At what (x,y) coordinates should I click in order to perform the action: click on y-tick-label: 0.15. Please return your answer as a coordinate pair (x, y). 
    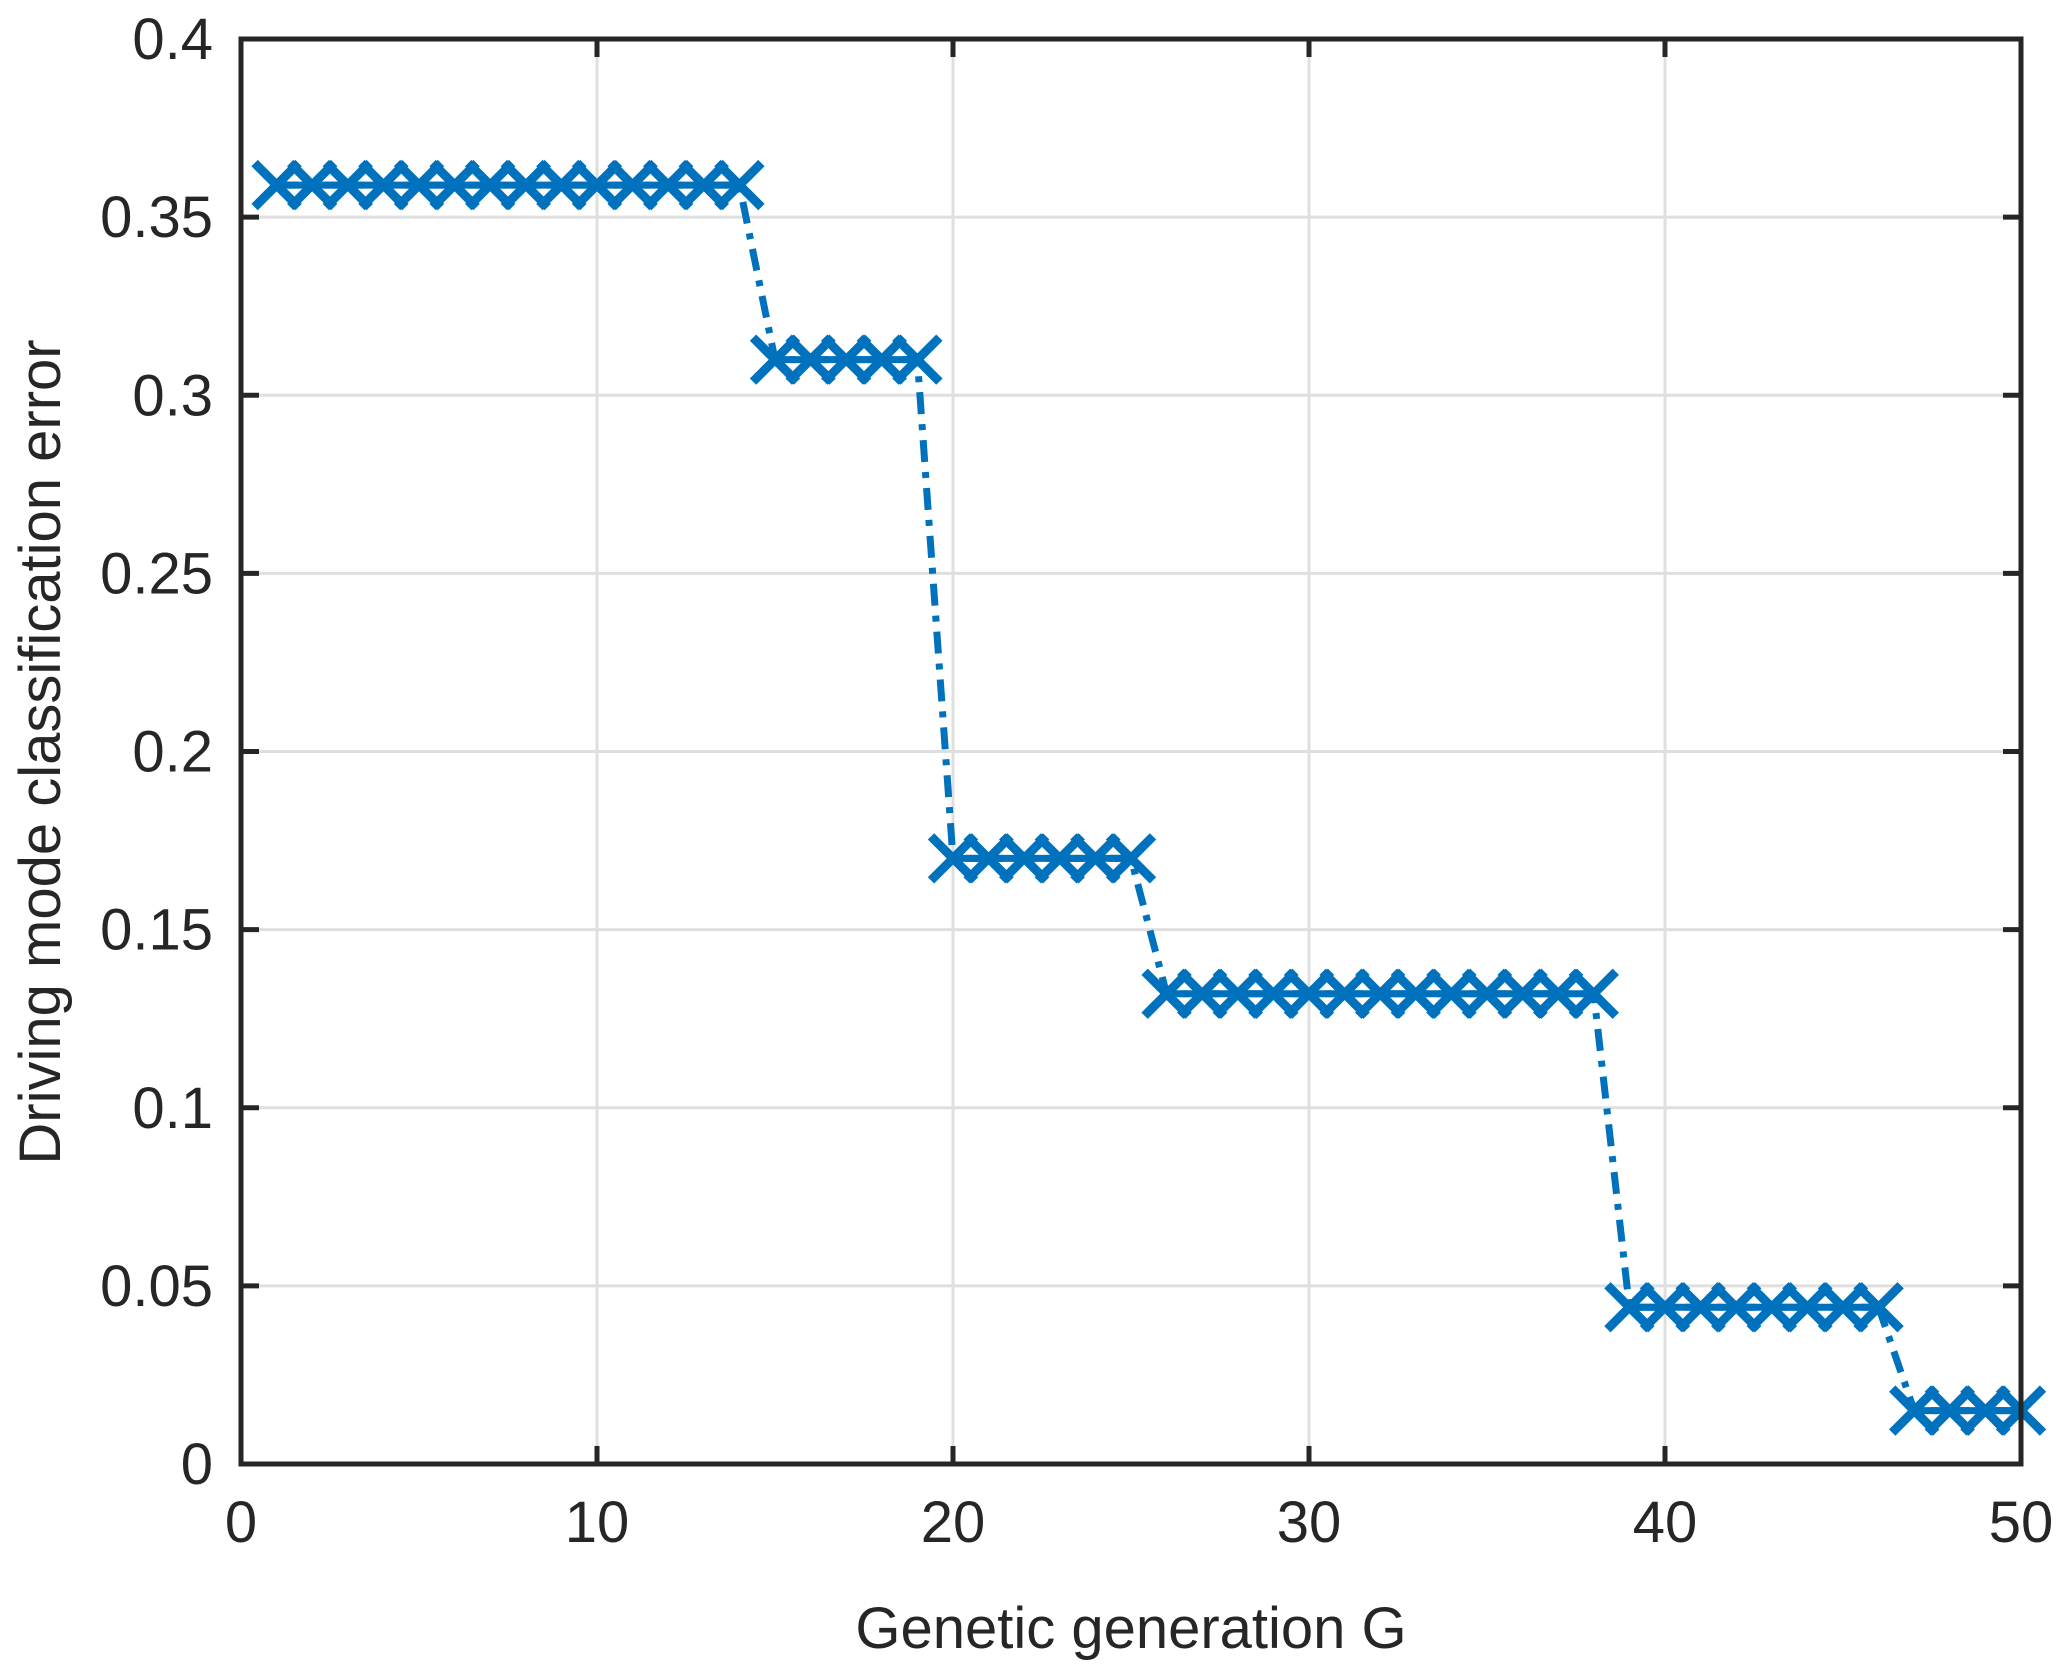
    Looking at the image, I should click on (156, 930).